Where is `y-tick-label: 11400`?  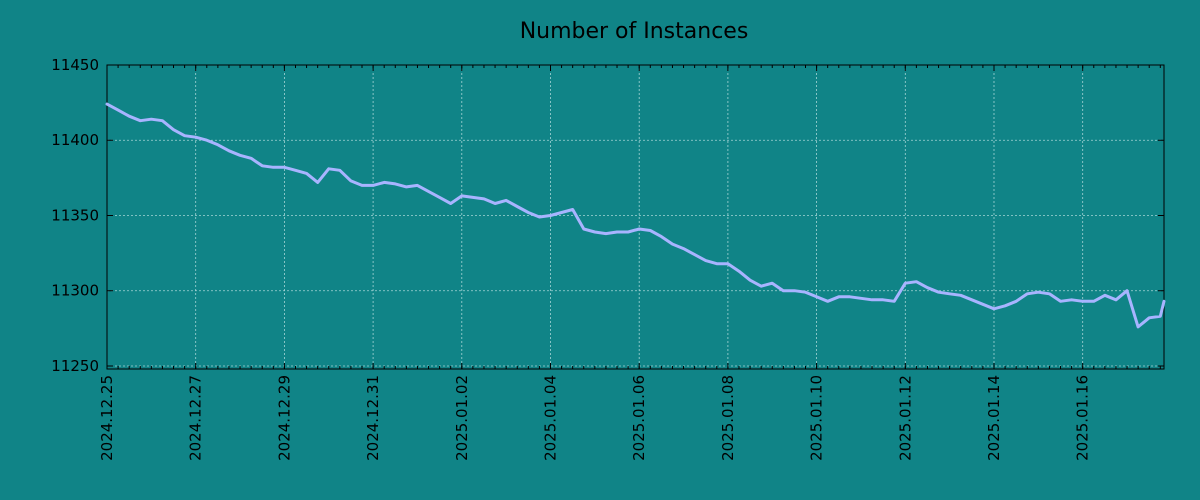 y-tick-label: 11400 is located at coordinates (75, 140).